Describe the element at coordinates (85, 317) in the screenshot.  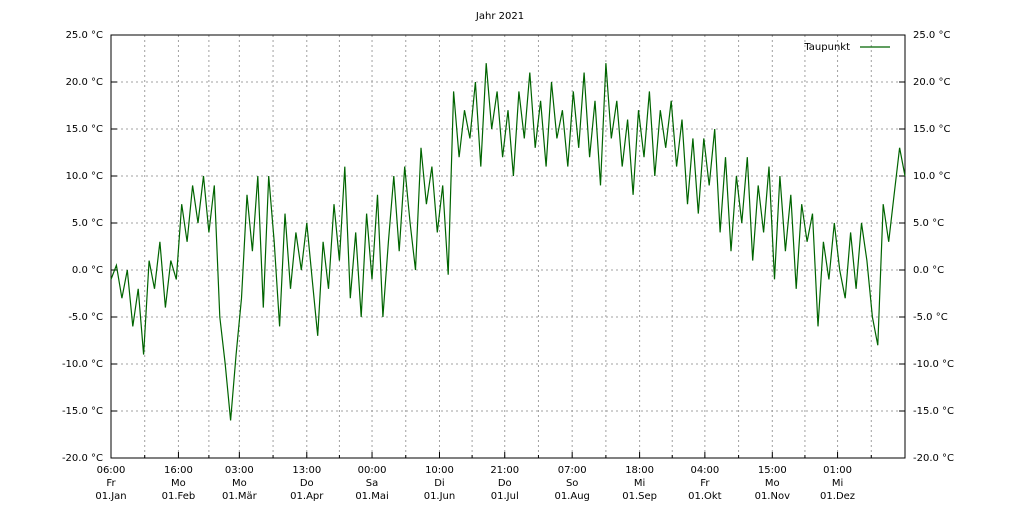
I see `y-tick-label: -5.0 °C` at that location.